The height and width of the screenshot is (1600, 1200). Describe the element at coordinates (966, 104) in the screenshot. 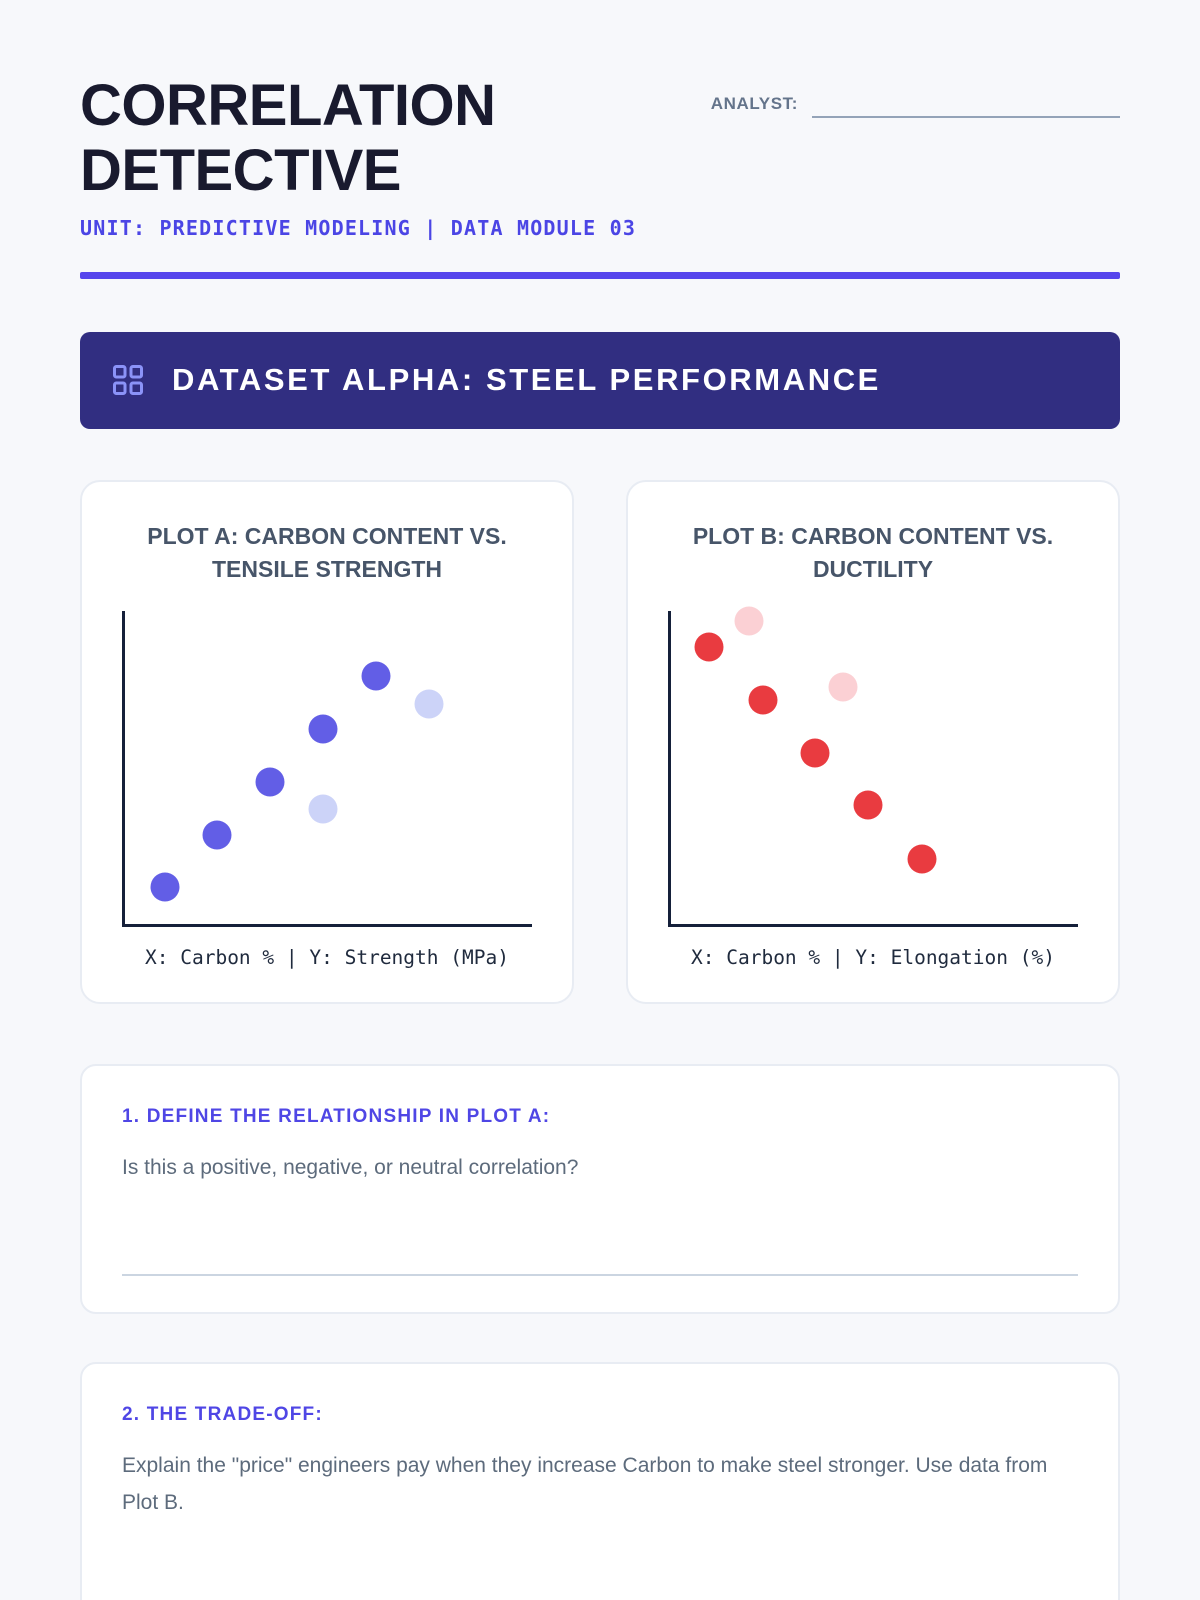

I see `analyst-input-line` at that location.